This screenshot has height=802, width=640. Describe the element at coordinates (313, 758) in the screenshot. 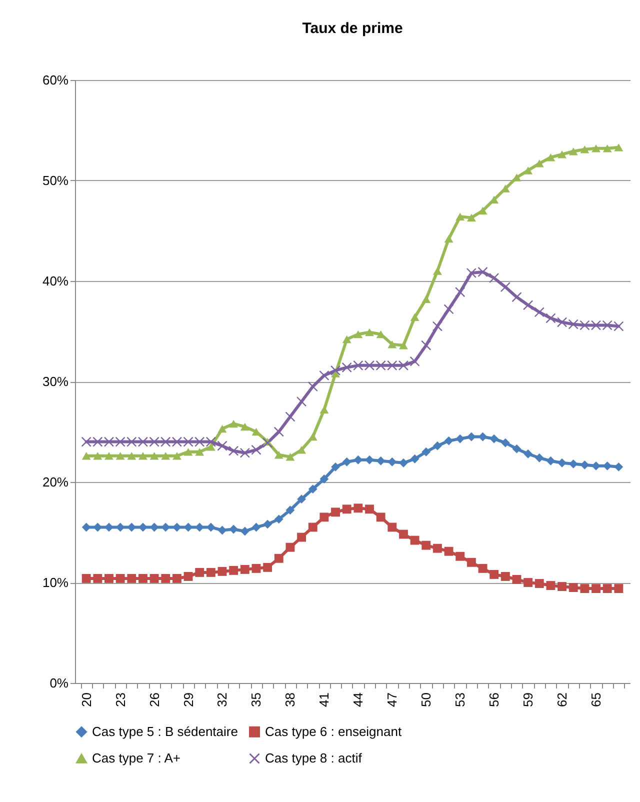

I see `legend-label: Cas type 8 : actif` at that location.